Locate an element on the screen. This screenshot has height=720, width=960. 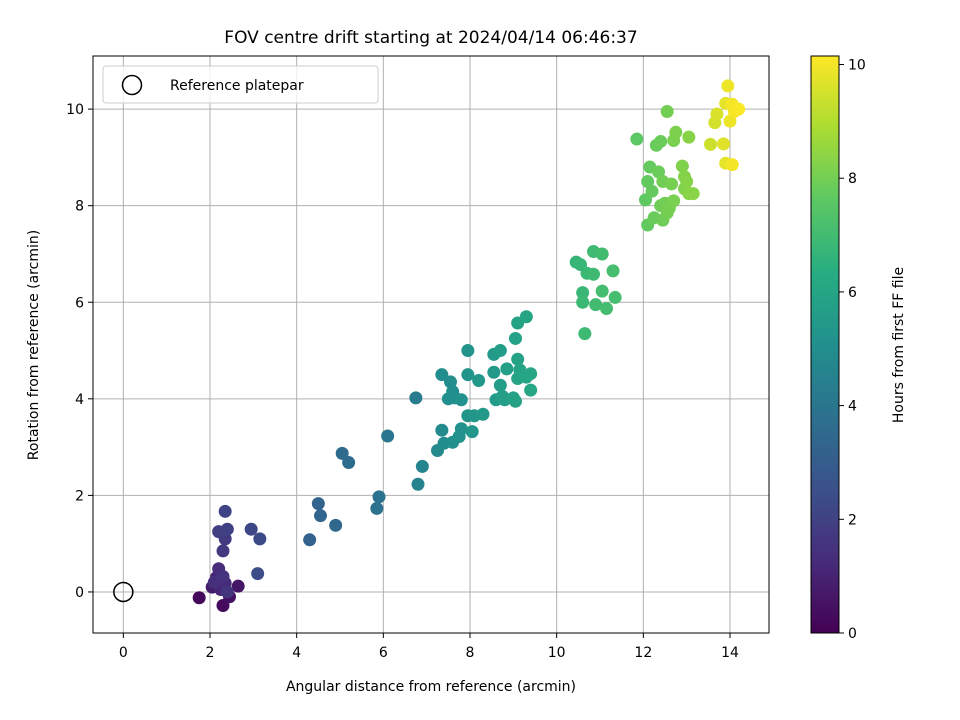
colorbar-tick-label: 2 is located at coordinates (852, 520).